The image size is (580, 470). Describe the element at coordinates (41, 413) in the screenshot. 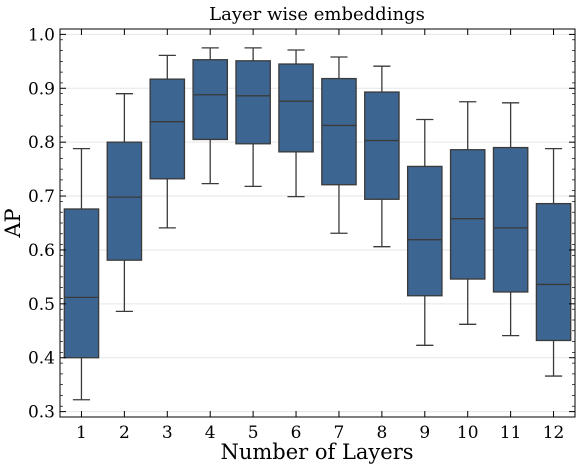

I see `y-tick-label: 0.3` at that location.